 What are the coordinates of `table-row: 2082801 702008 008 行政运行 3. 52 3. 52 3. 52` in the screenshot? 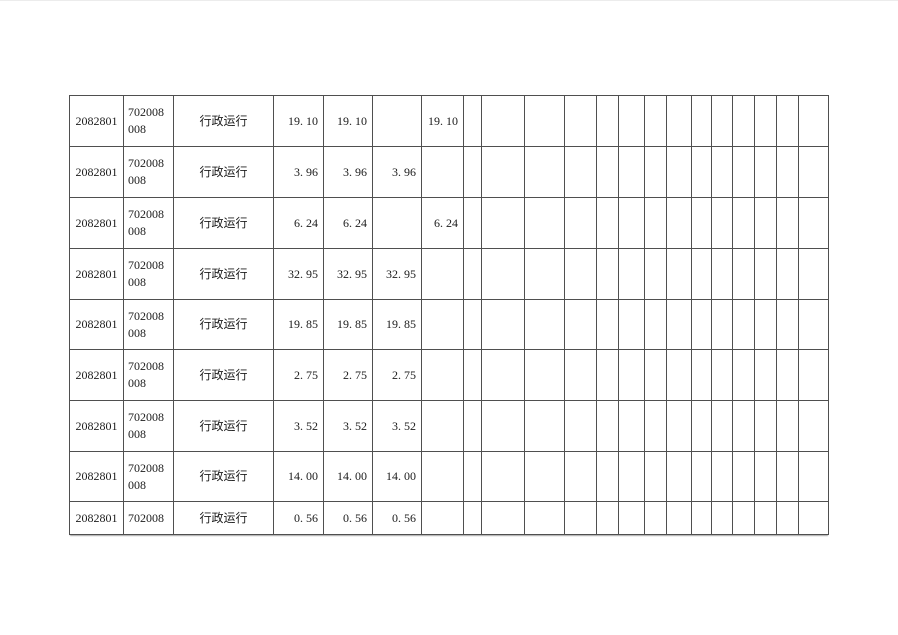 It's located at (449, 426).